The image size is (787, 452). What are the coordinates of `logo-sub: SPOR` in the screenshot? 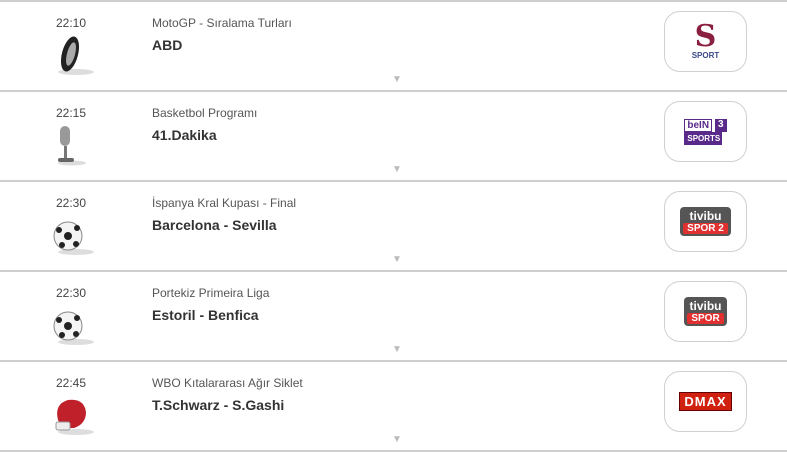 It's located at (705, 318).